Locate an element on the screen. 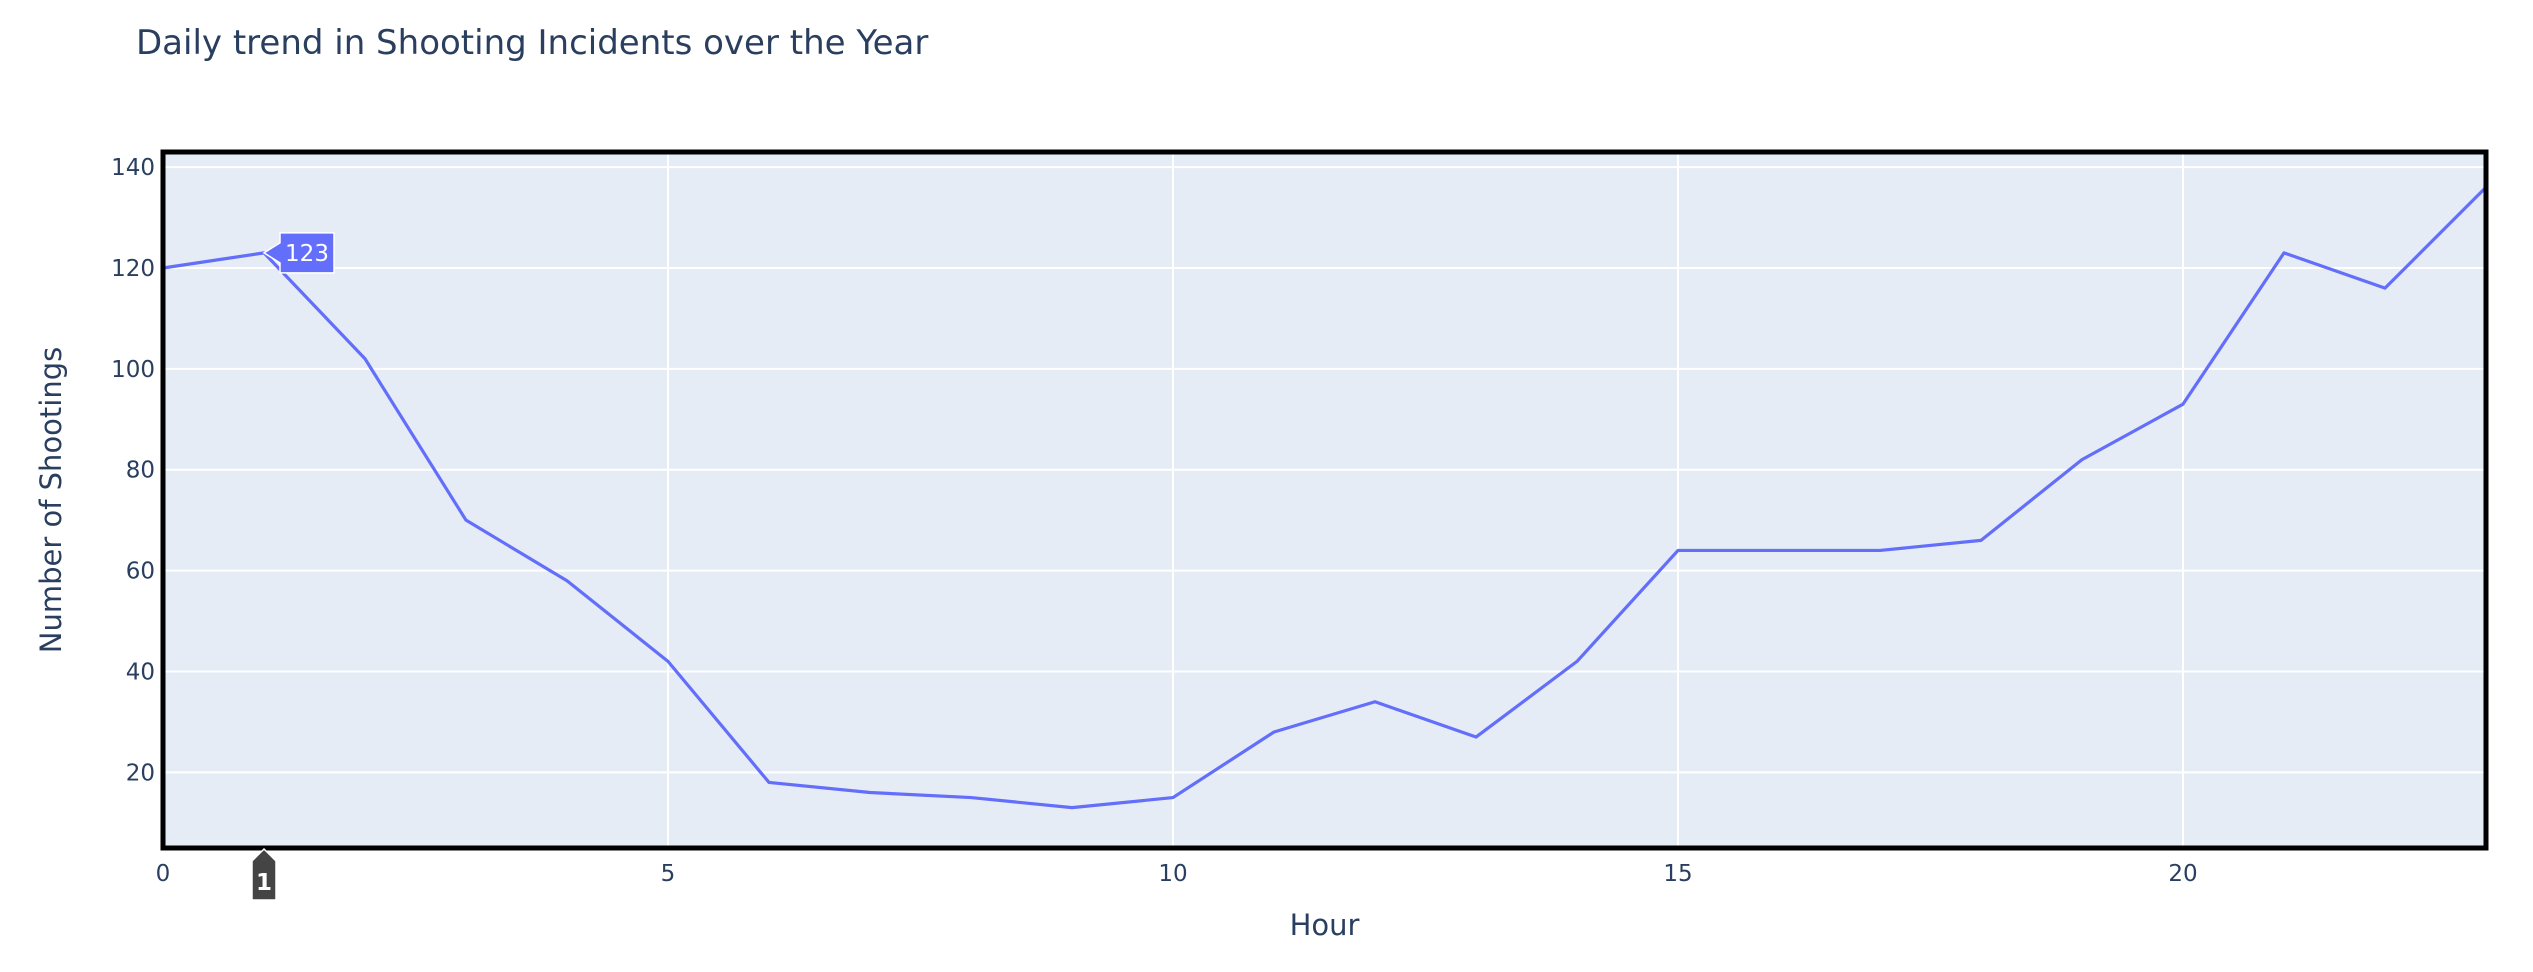 This screenshot has width=2533, height=972. y-tick-label: 20 is located at coordinates (140, 773).